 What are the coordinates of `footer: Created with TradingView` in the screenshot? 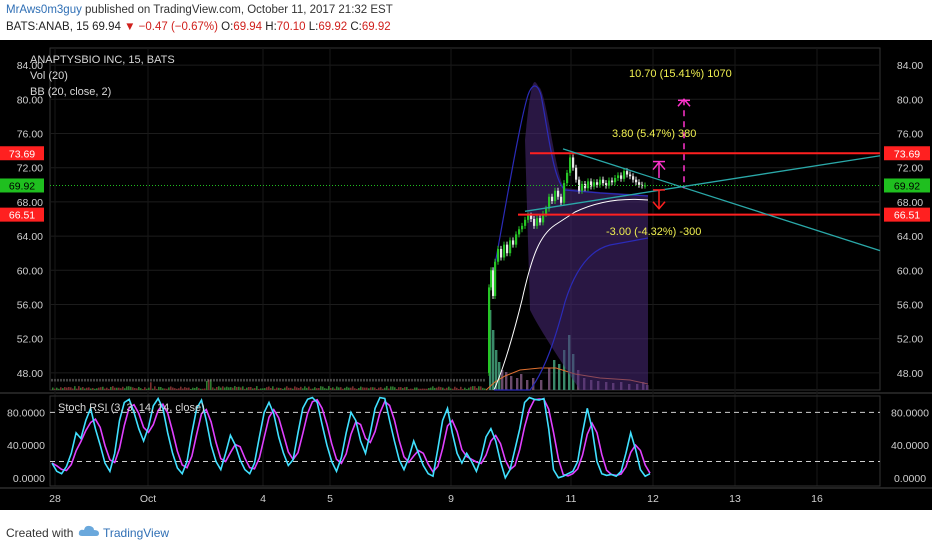 It's located at (466, 530).